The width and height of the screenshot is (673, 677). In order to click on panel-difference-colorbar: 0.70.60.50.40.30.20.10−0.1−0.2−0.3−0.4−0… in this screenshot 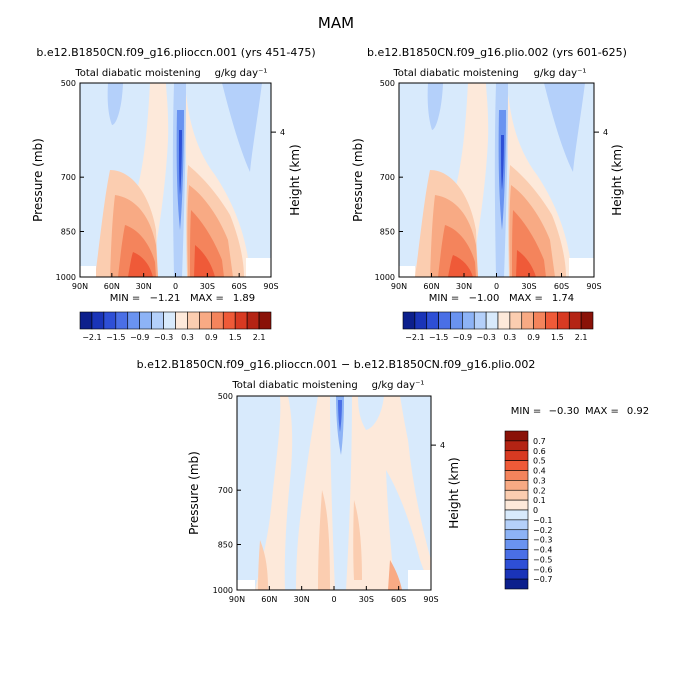, I will do `click(528, 510)`.